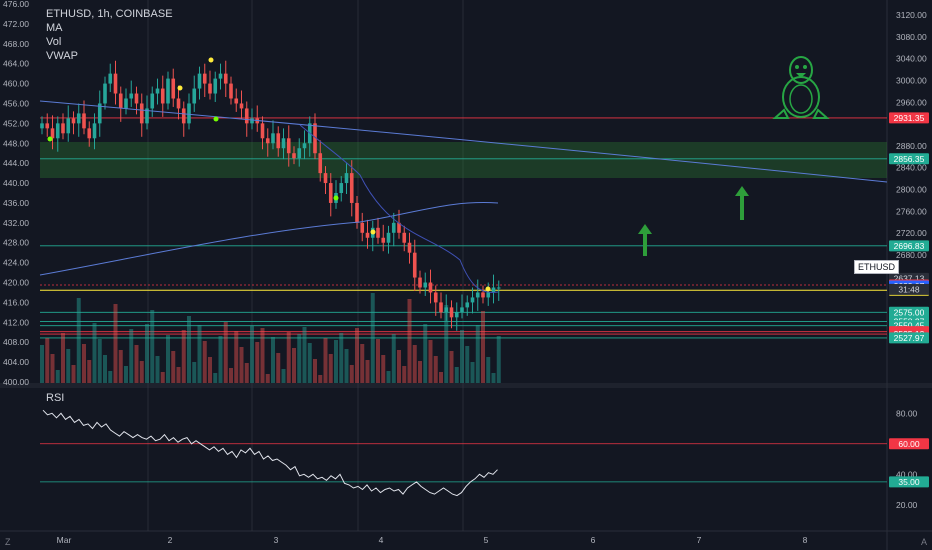 This screenshot has width=932, height=550. What do you see at coordinates (54, 42) in the screenshot?
I see `indicator-vol: Vol` at bounding box center [54, 42].